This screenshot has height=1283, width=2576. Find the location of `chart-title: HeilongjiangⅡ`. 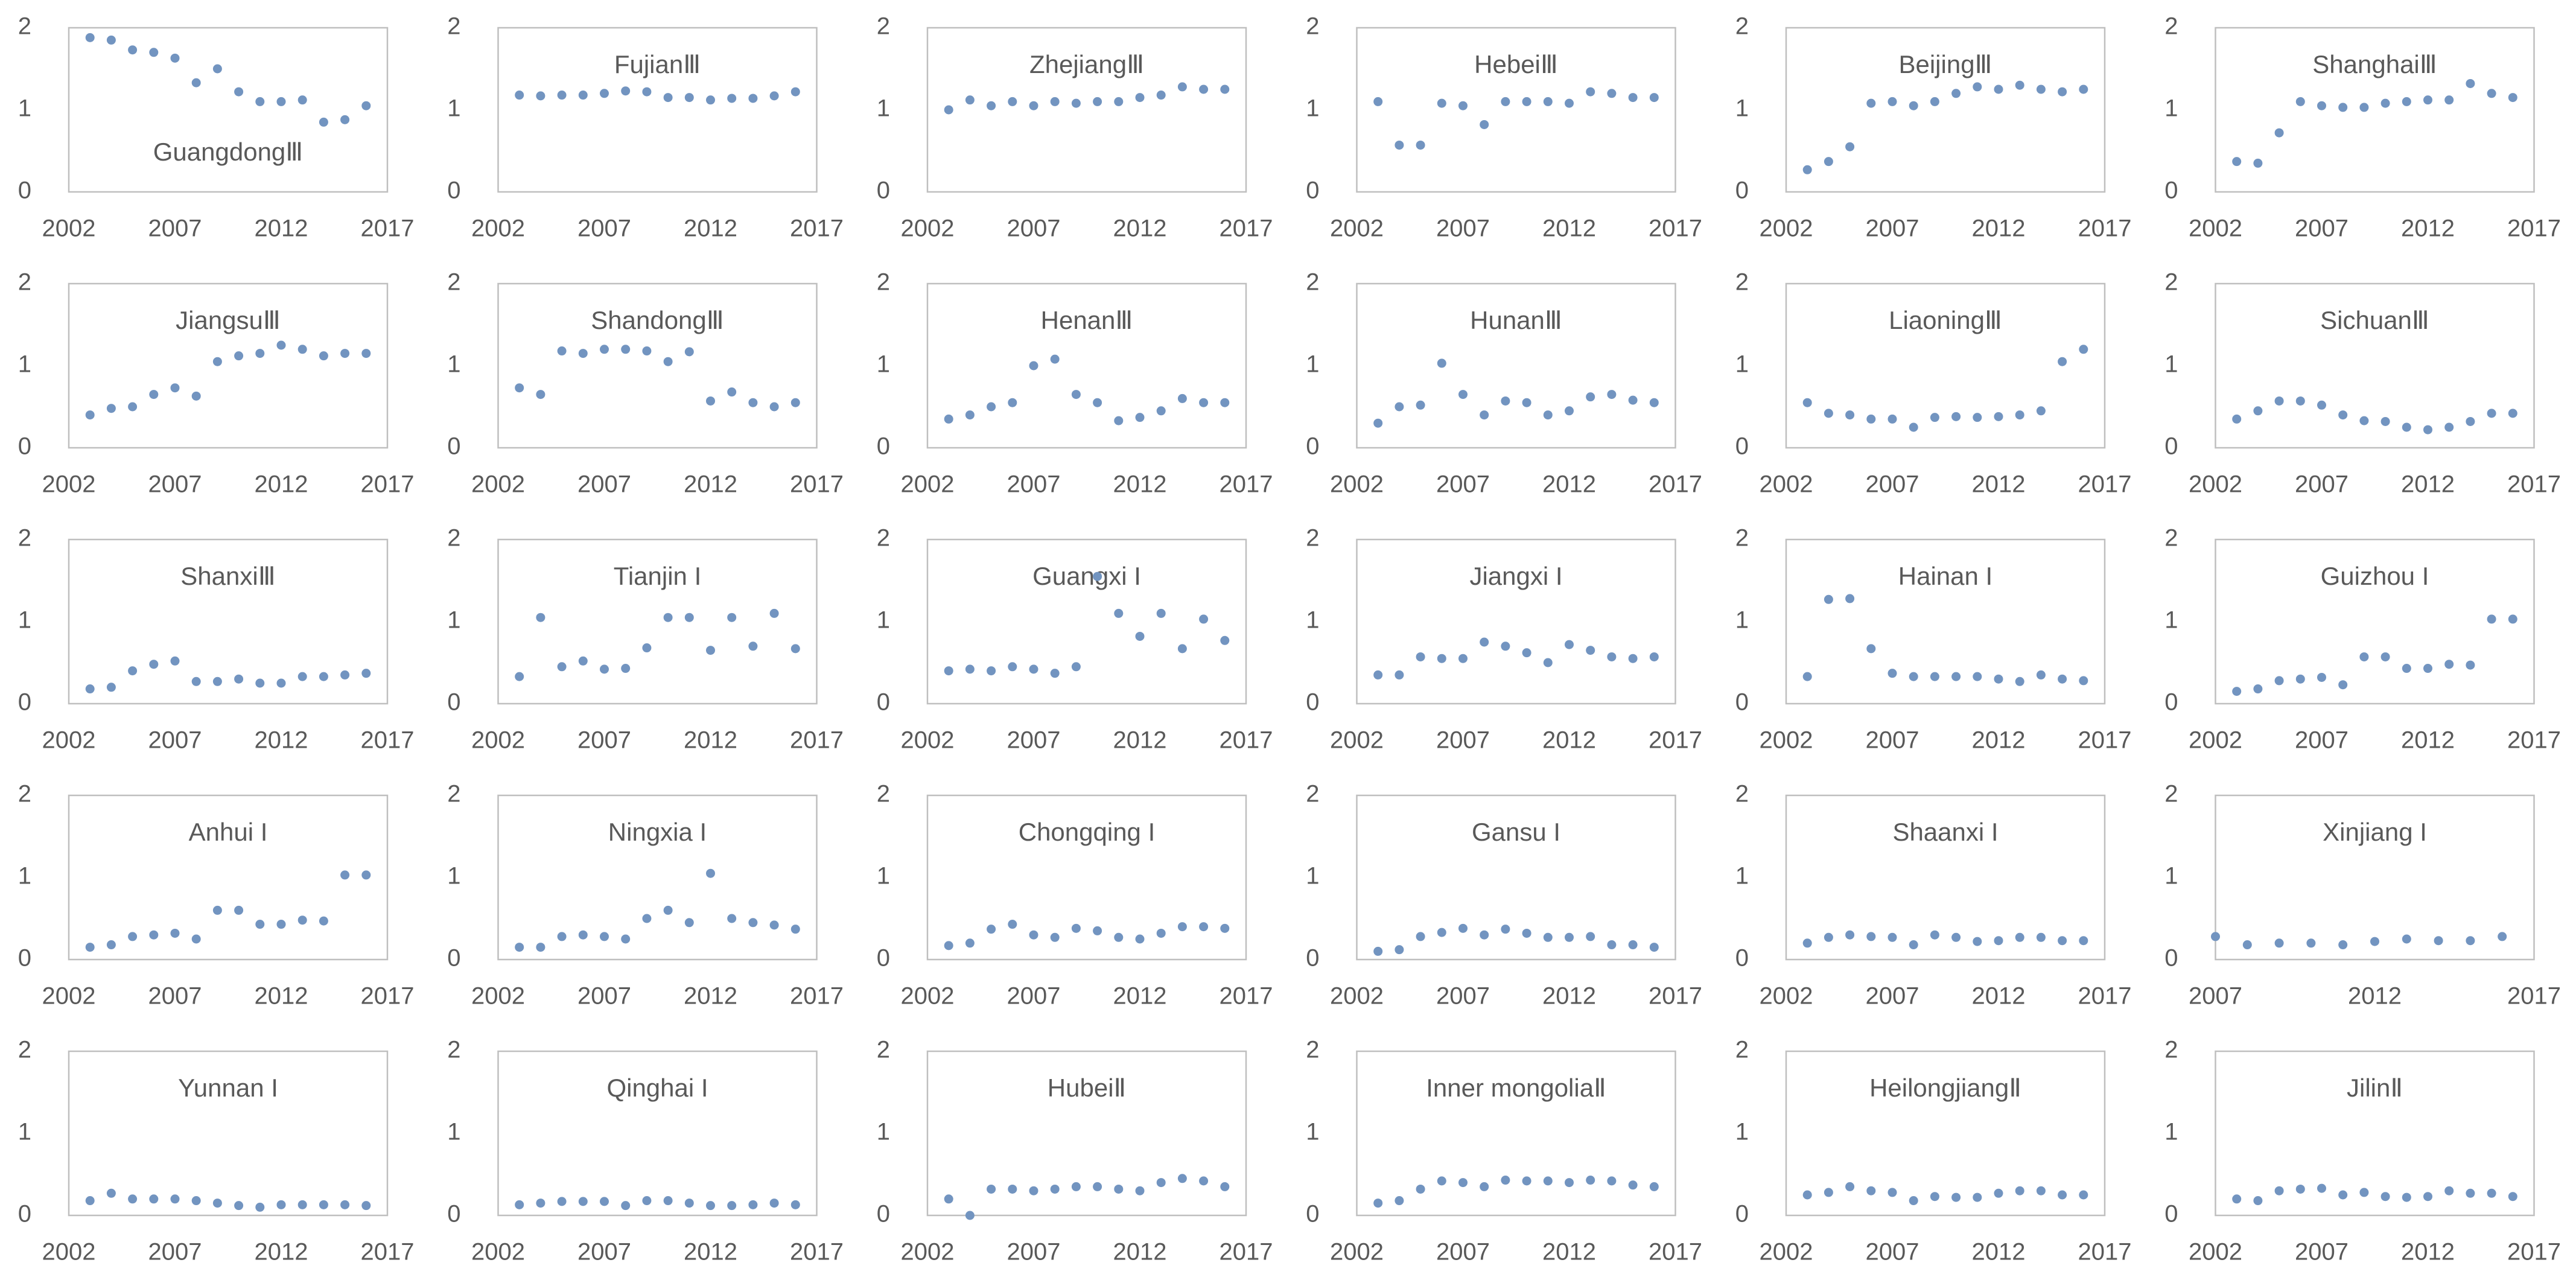

chart-title: HeilongjiangⅡ is located at coordinates (1945, 1088).